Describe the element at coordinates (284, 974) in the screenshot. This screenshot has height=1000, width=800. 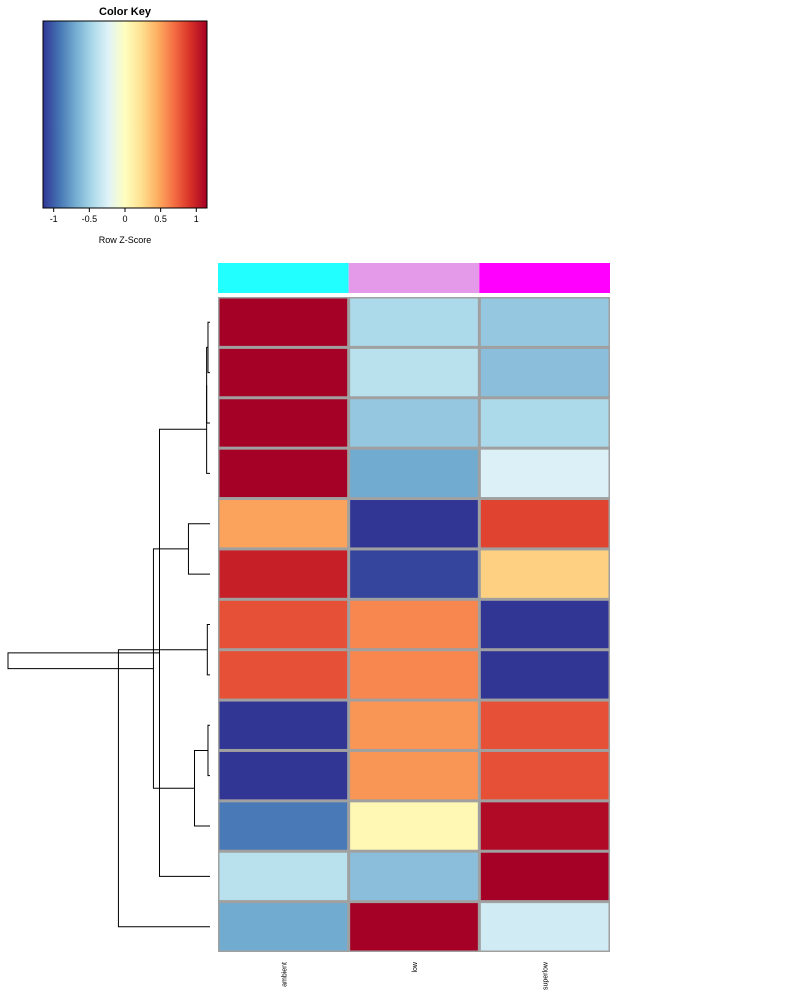
I see `column-label-ambient: ambient` at that location.